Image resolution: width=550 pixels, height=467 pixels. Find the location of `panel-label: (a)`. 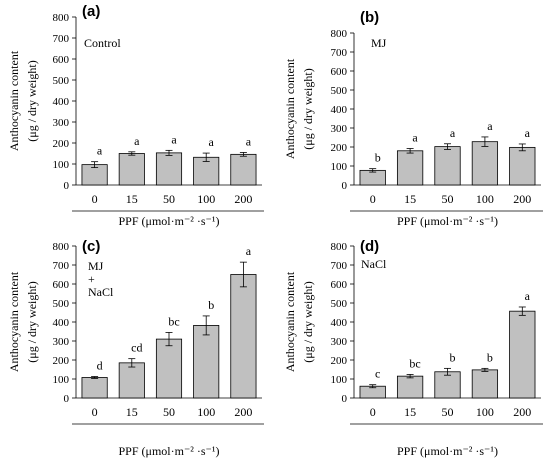

panel-label: (a) is located at coordinates (91, 11).